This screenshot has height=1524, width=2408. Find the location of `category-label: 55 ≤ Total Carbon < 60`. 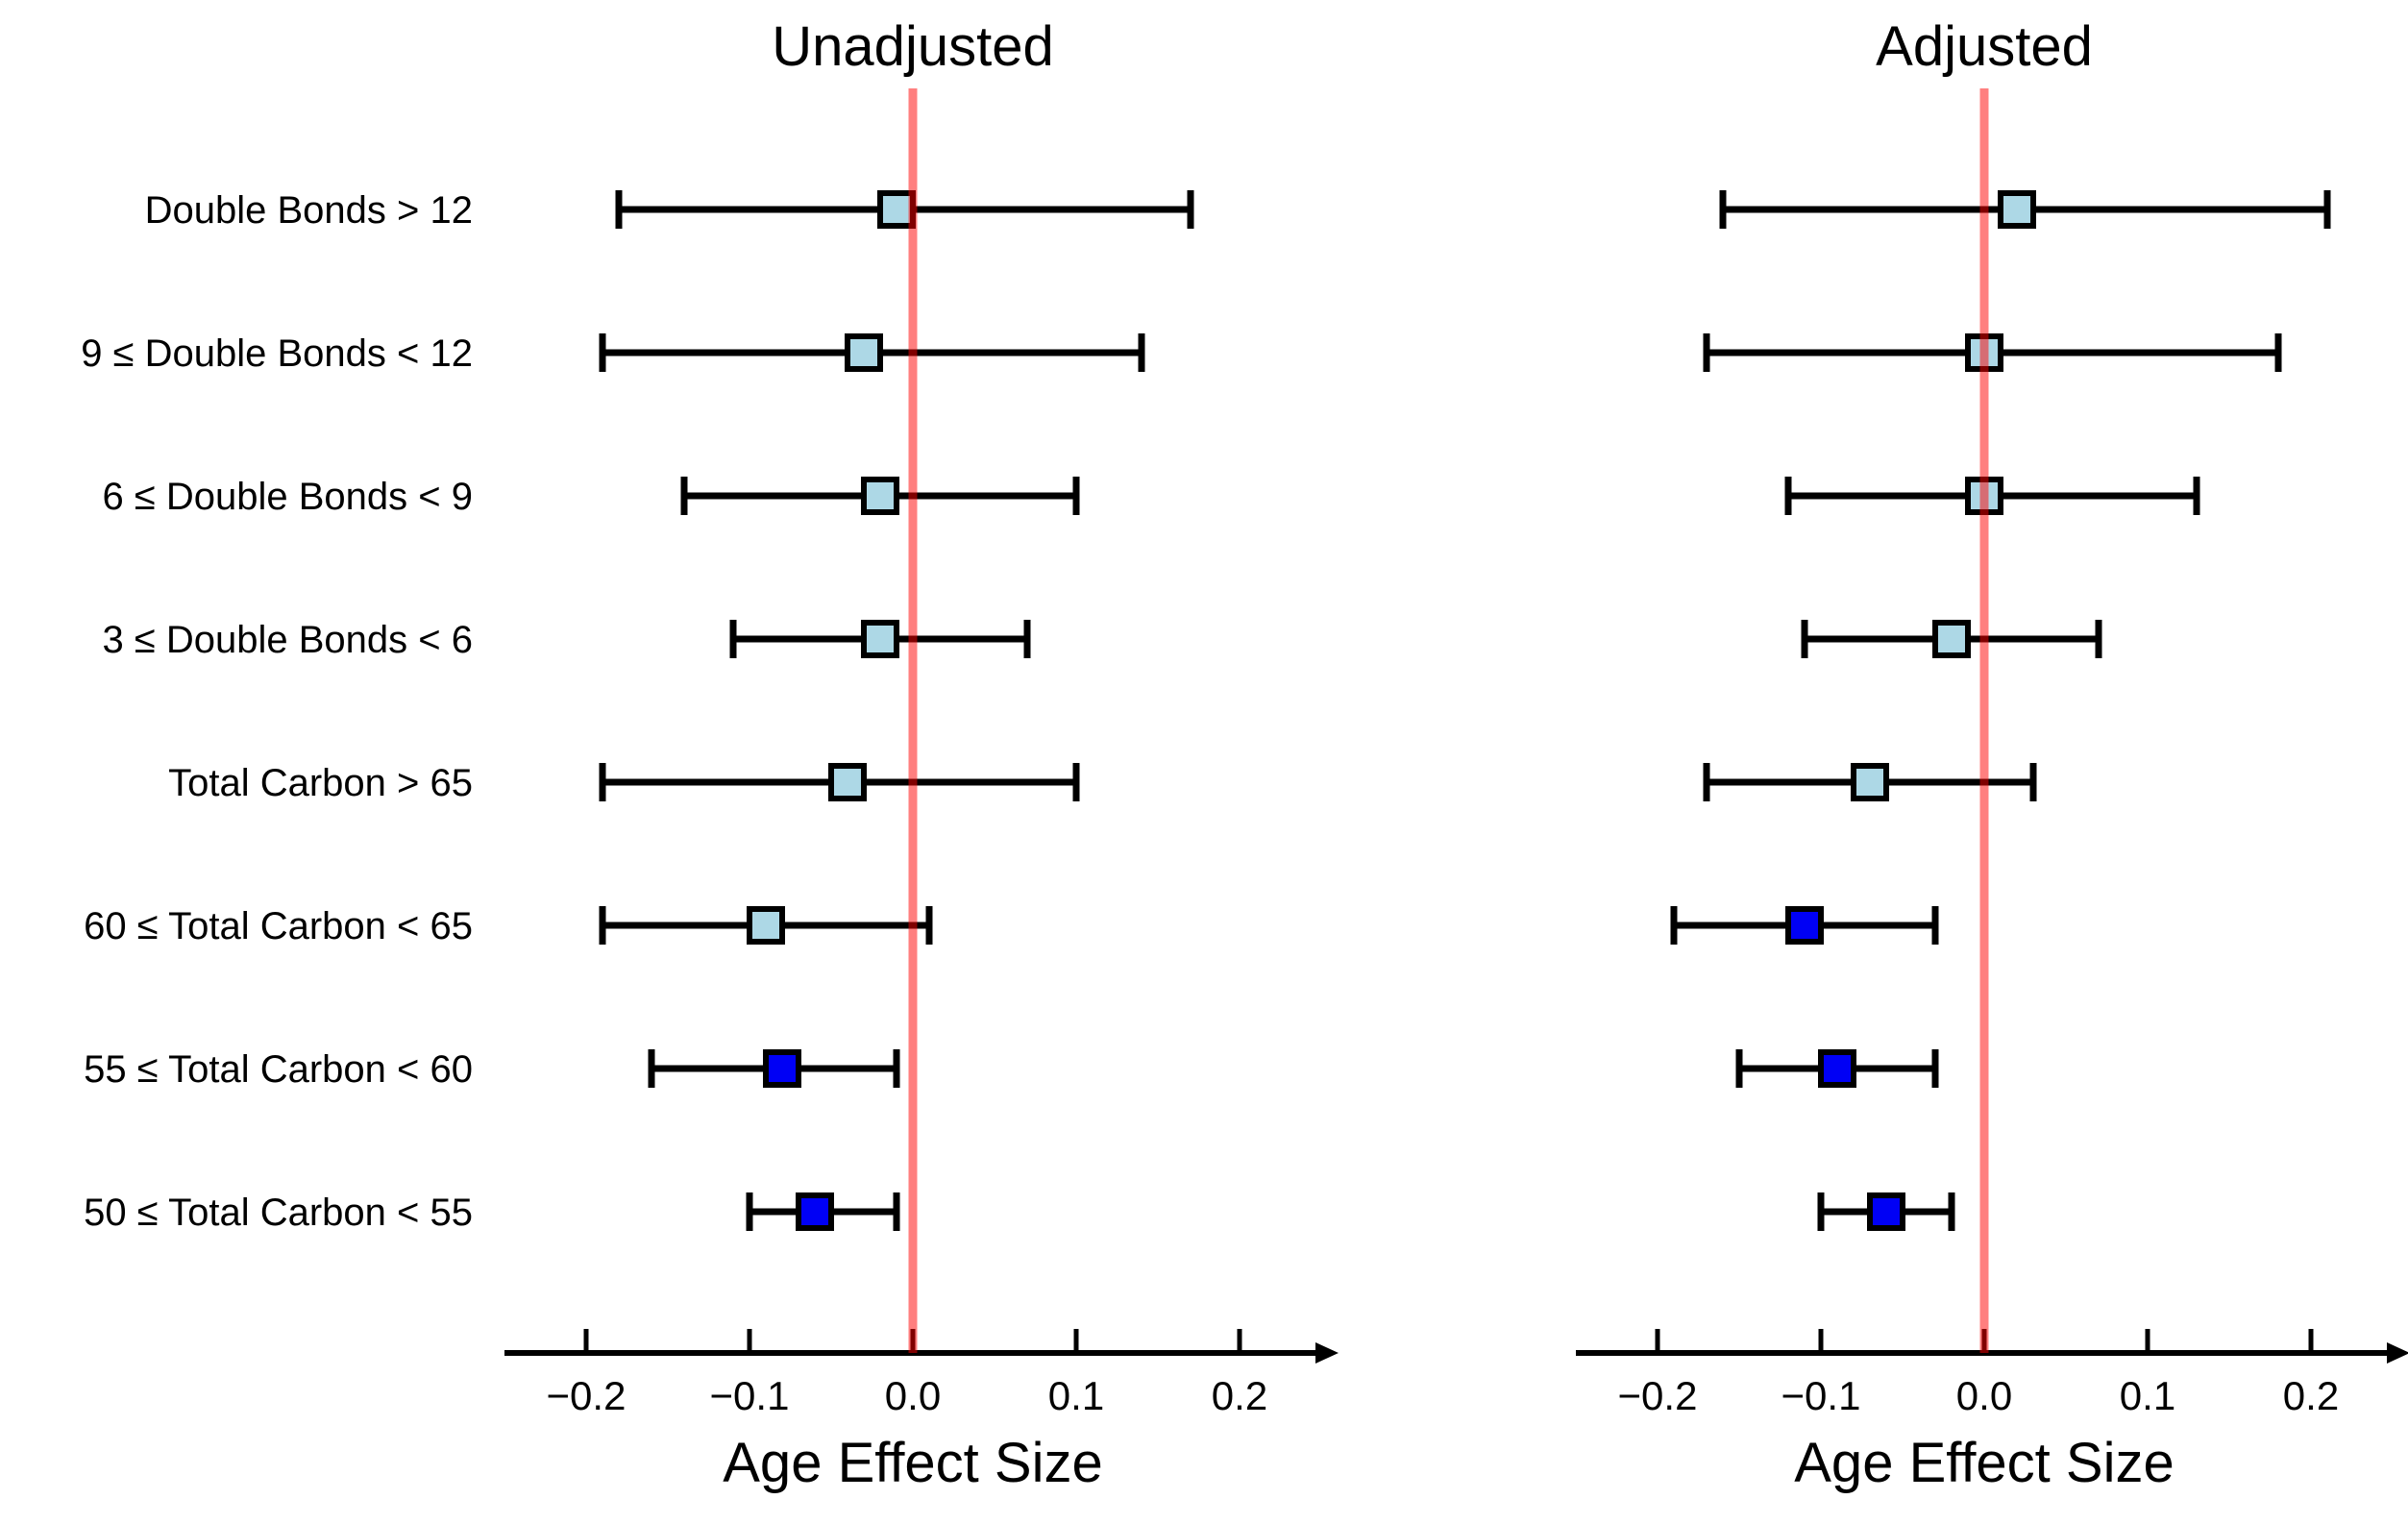

category-label: 55 ≤ Total Carbon < 60 is located at coordinates (278, 1070).